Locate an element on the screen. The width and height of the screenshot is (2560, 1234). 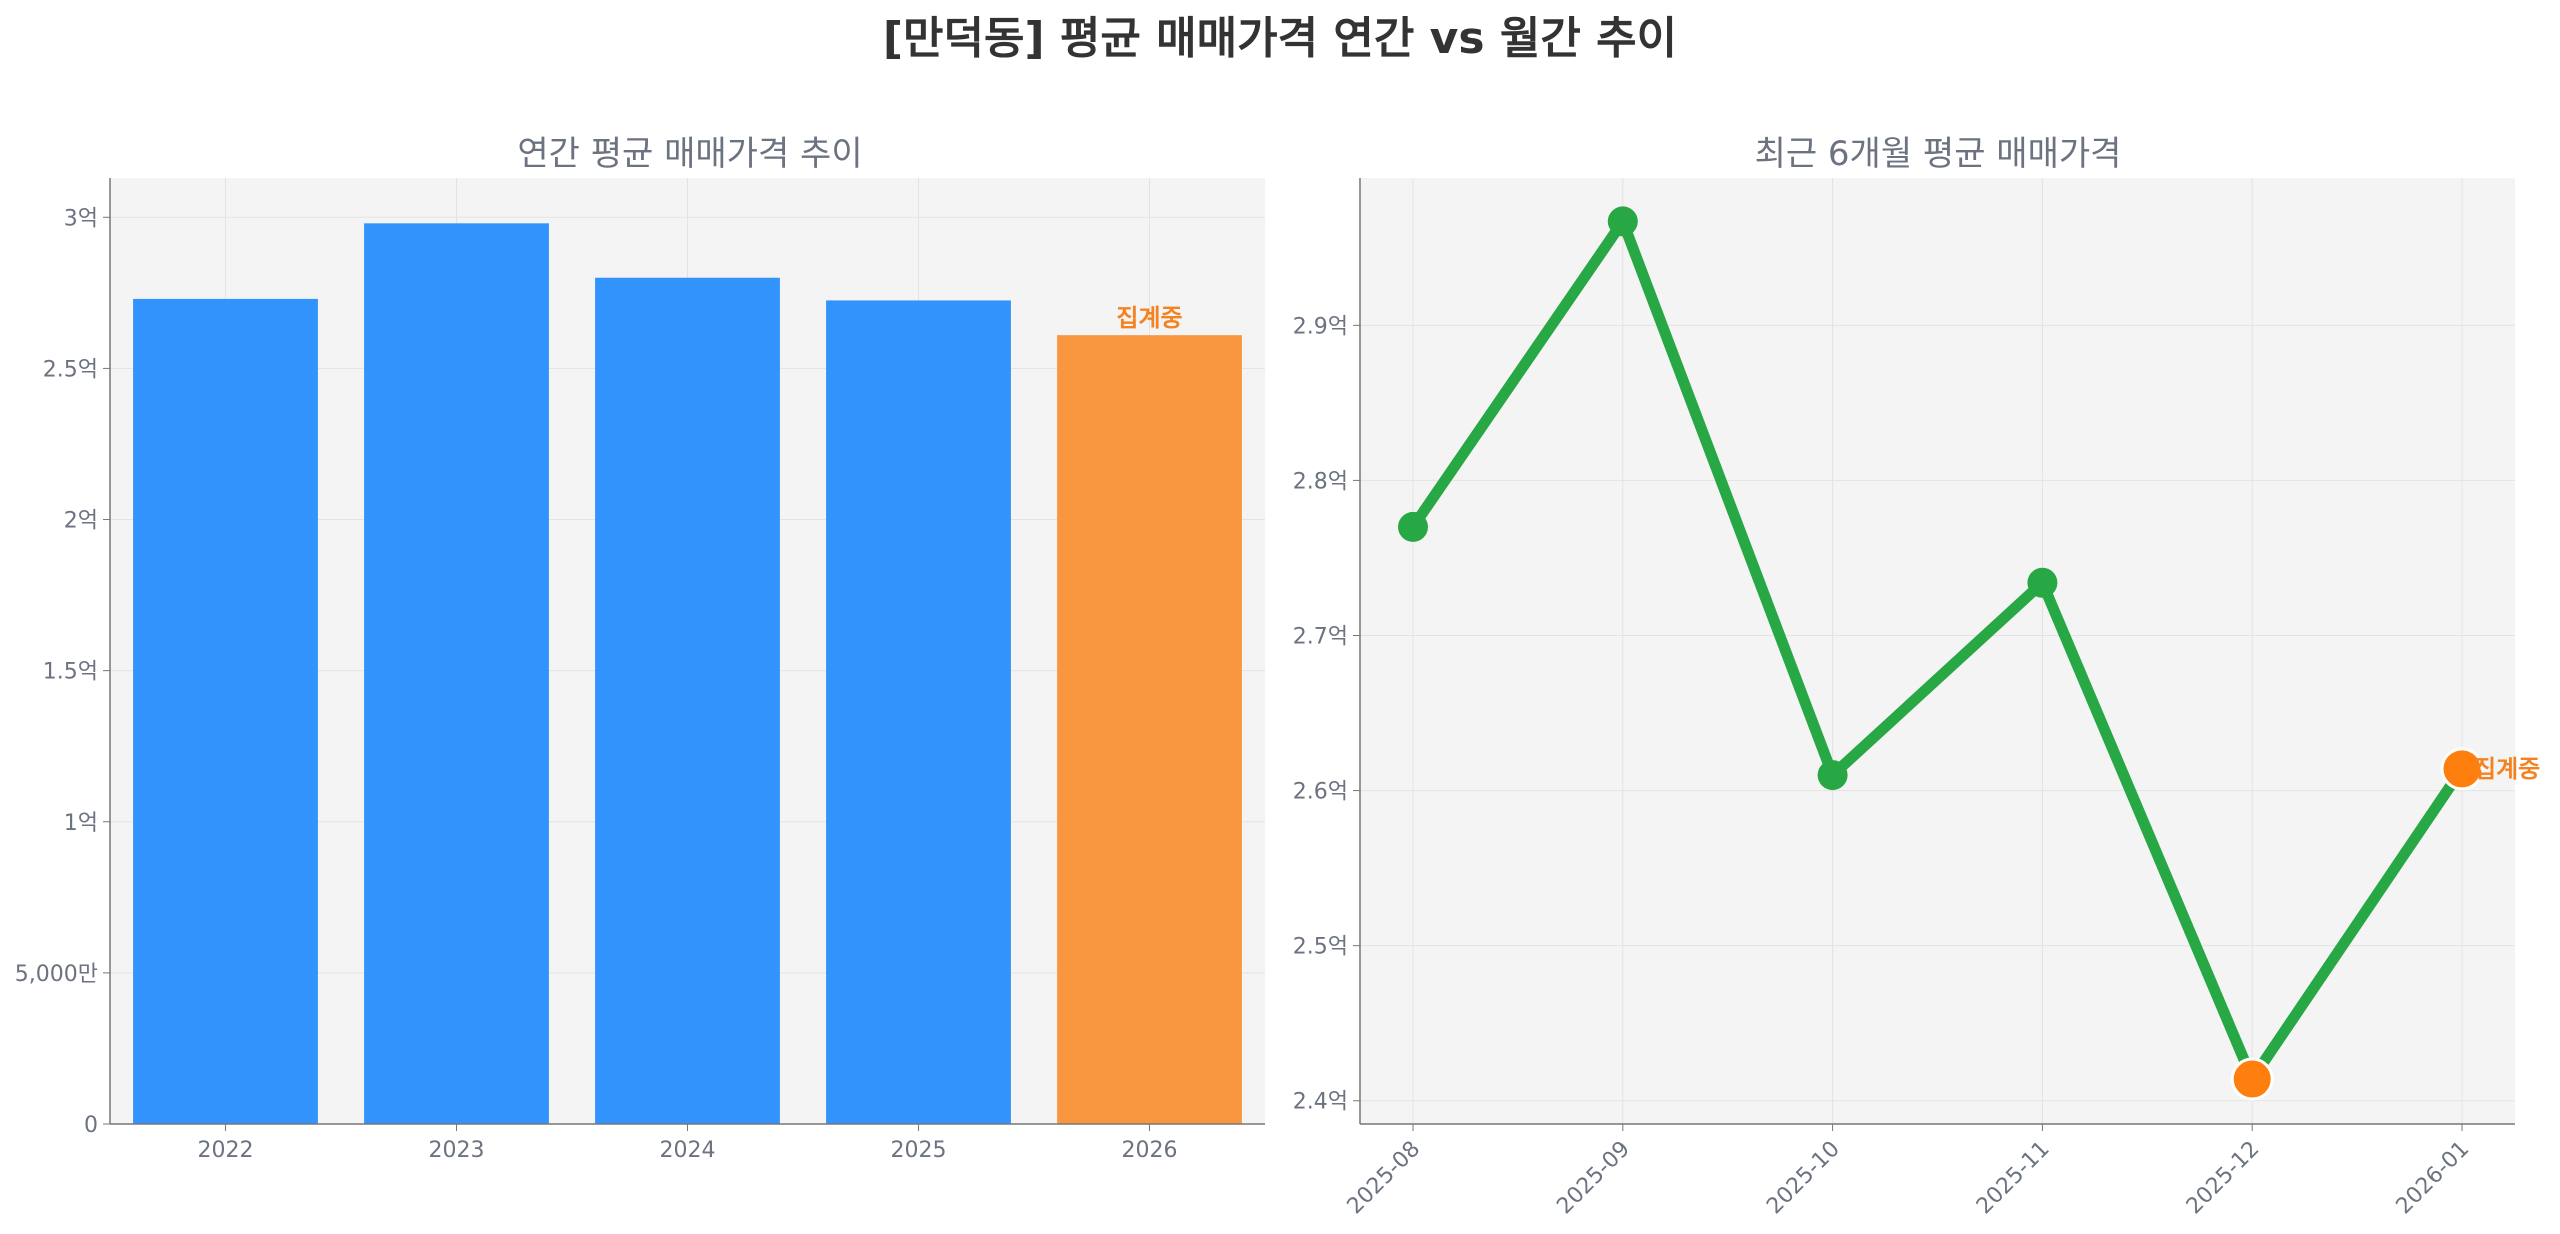
x-tick-label: 2025-08 is located at coordinates (1384, 1178).